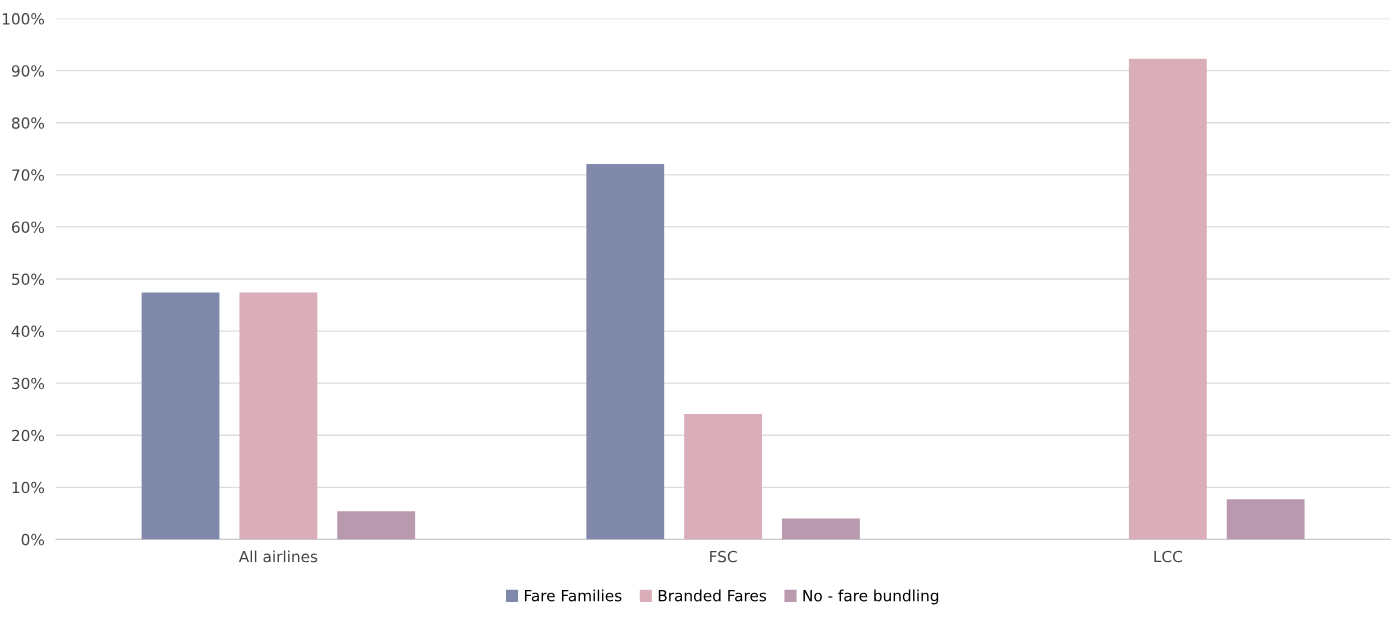 The width and height of the screenshot is (1400, 620). Describe the element at coordinates (23, 19) in the screenshot. I see `y-tick-label: 100%` at that location.